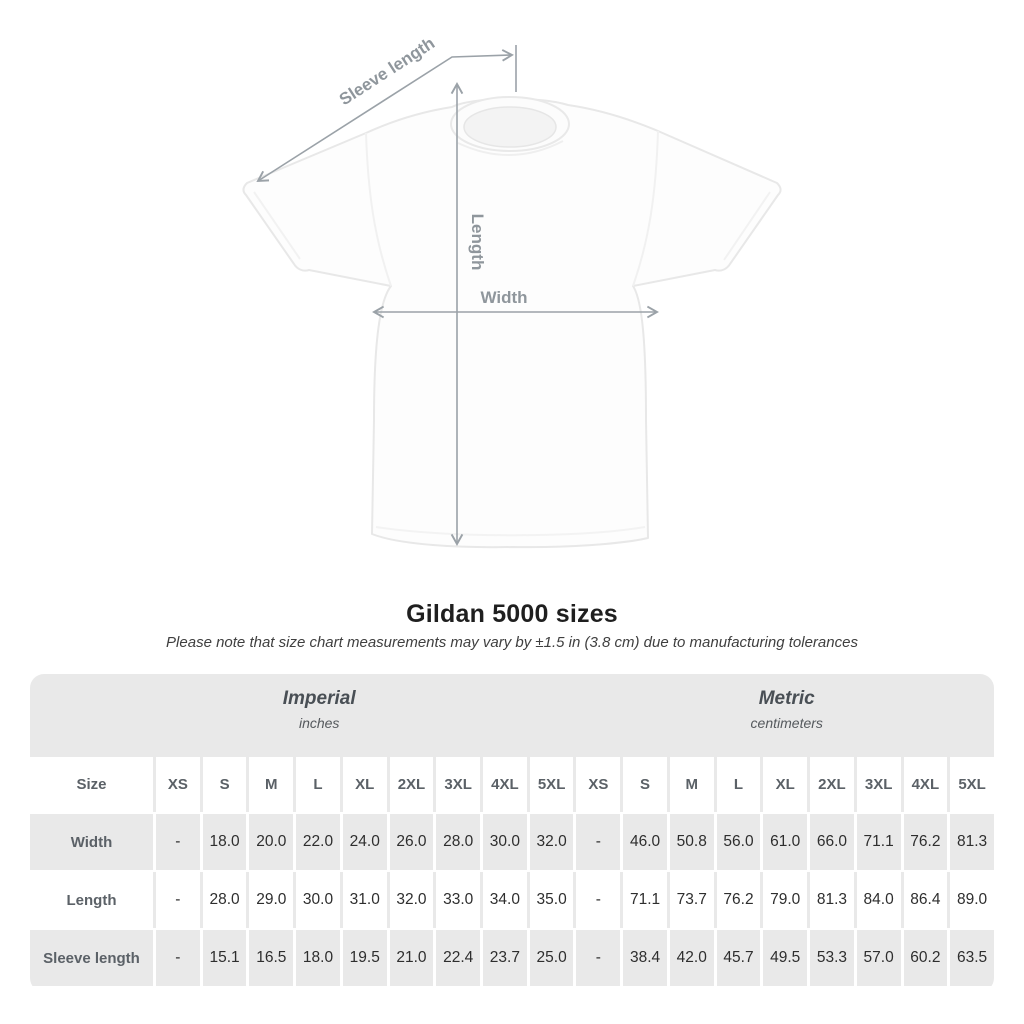  What do you see at coordinates (738, 958) in the screenshot?
I see `measurement-cell: 45.7` at bounding box center [738, 958].